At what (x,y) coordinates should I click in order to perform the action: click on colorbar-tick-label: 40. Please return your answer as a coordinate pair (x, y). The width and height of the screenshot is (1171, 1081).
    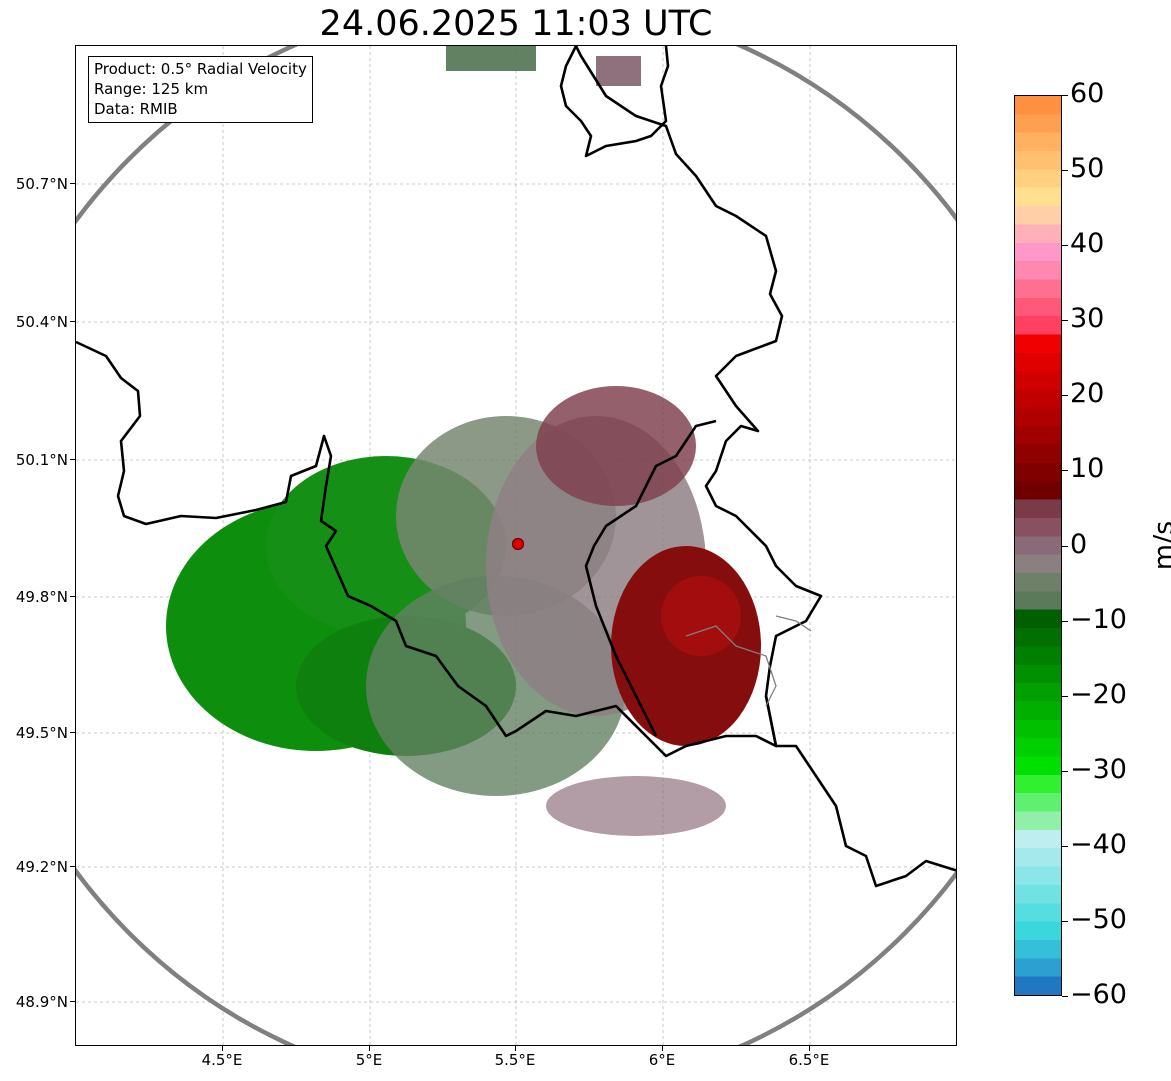
    Looking at the image, I should click on (1087, 243).